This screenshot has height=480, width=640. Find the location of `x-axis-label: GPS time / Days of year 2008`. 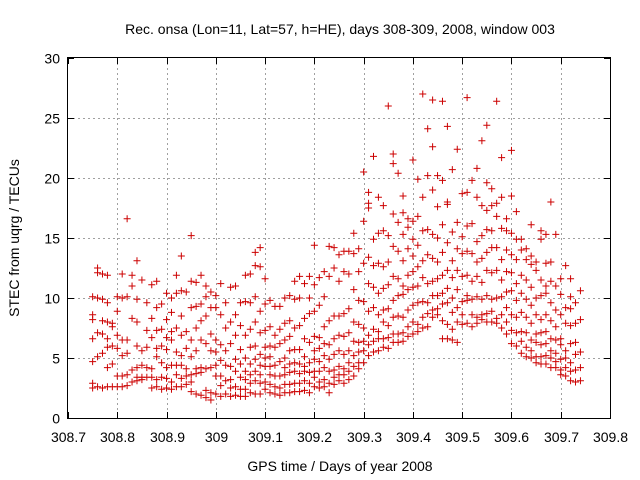

x-axis-label: GPS time / Days of year 2008 is located at coordinates (339, 466).